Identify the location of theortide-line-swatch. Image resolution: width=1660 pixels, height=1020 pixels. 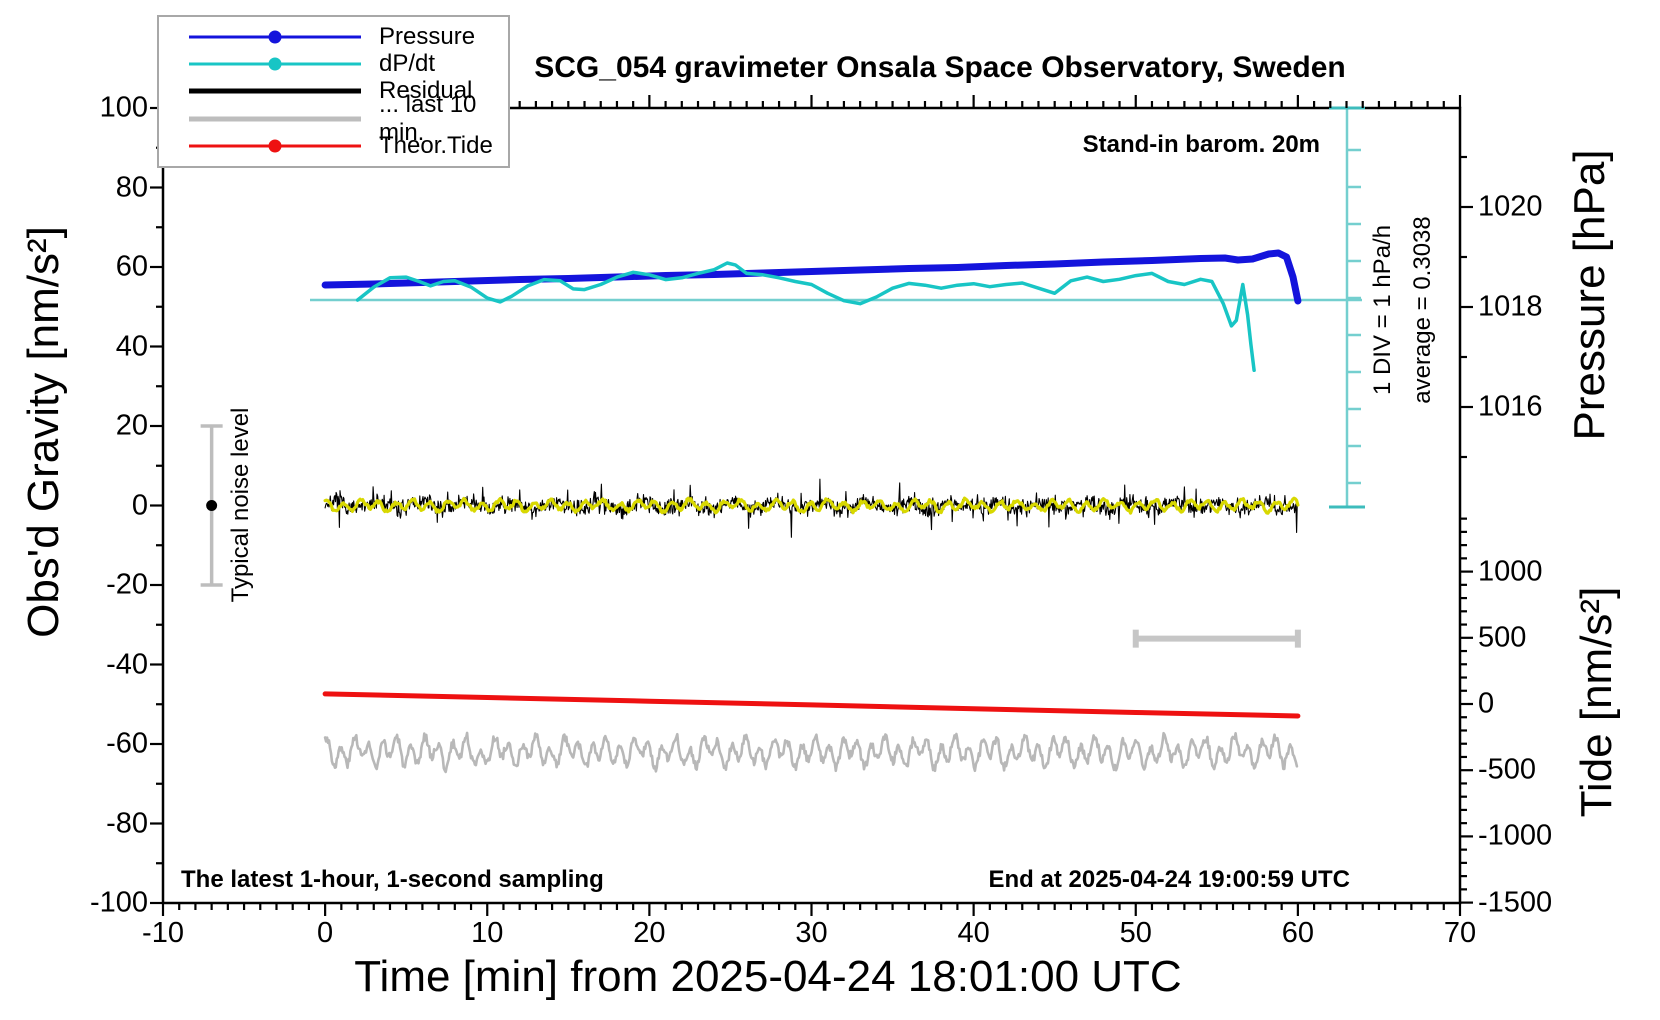
(275, 146).